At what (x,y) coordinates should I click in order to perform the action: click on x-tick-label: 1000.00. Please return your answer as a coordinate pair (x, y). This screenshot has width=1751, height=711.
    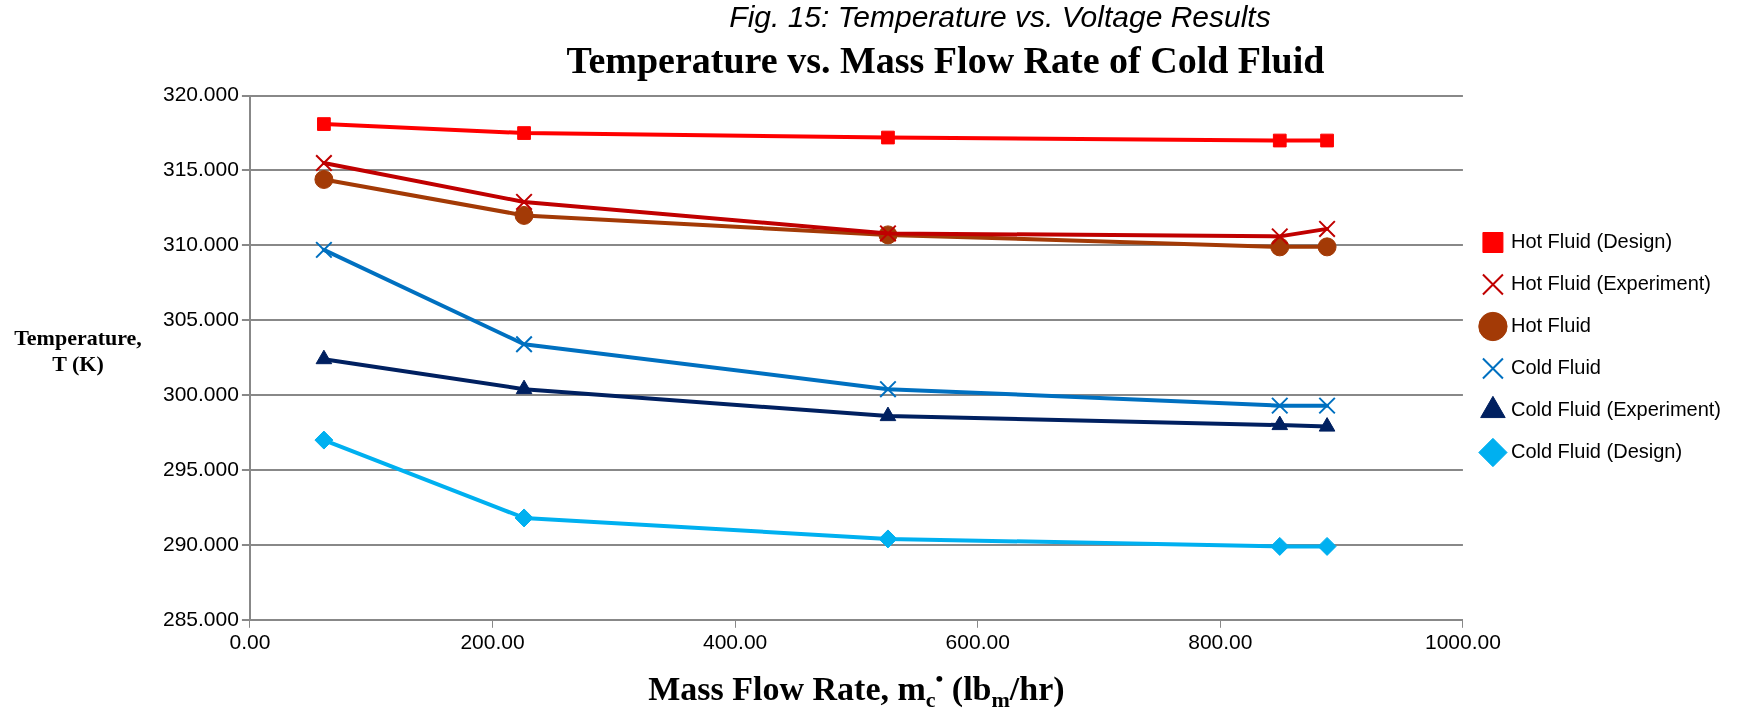
    Looking at the image, I should click on (1462, 642).